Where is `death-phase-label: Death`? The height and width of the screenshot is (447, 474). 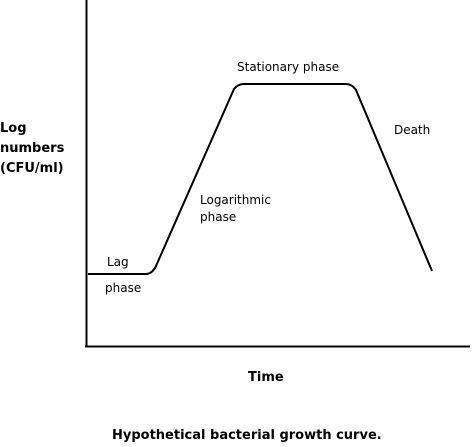 death-phase-label: Death is located at coordinates (412, 130).